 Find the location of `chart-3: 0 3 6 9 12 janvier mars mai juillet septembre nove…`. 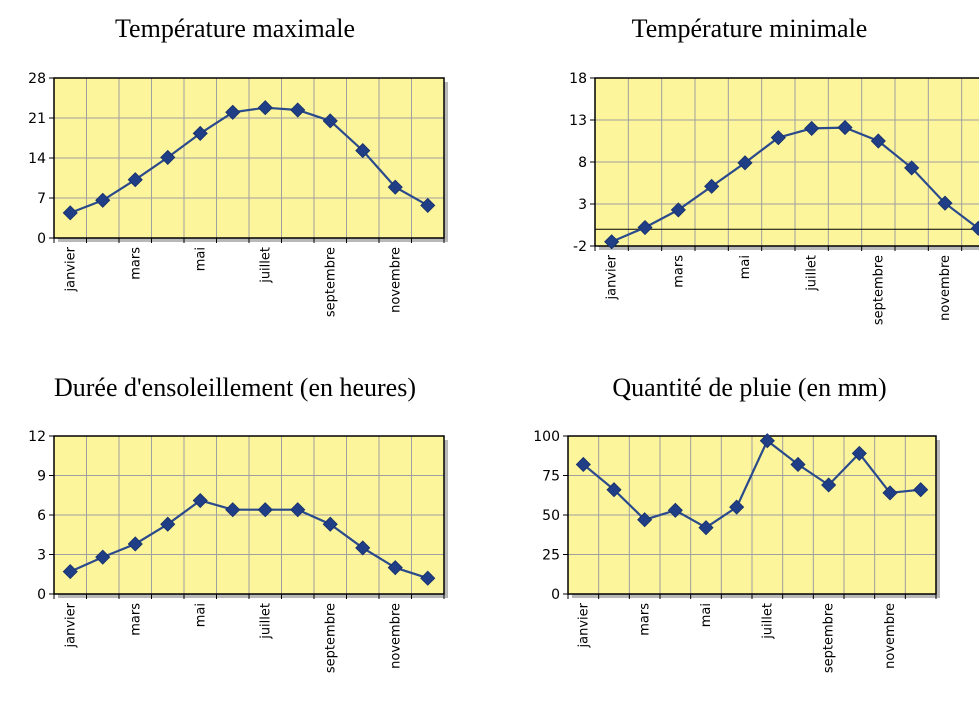

chart-3: 0 3 6 9 12 janvier mars mai juillet septembre nove… is located at coordinates (238, 551).